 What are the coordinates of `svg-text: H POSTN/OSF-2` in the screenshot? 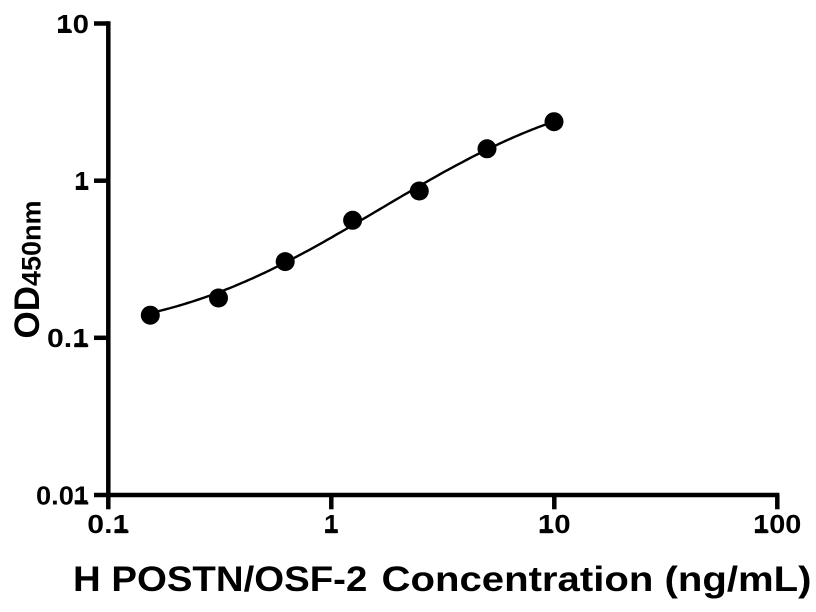 It's located at (220, 579).